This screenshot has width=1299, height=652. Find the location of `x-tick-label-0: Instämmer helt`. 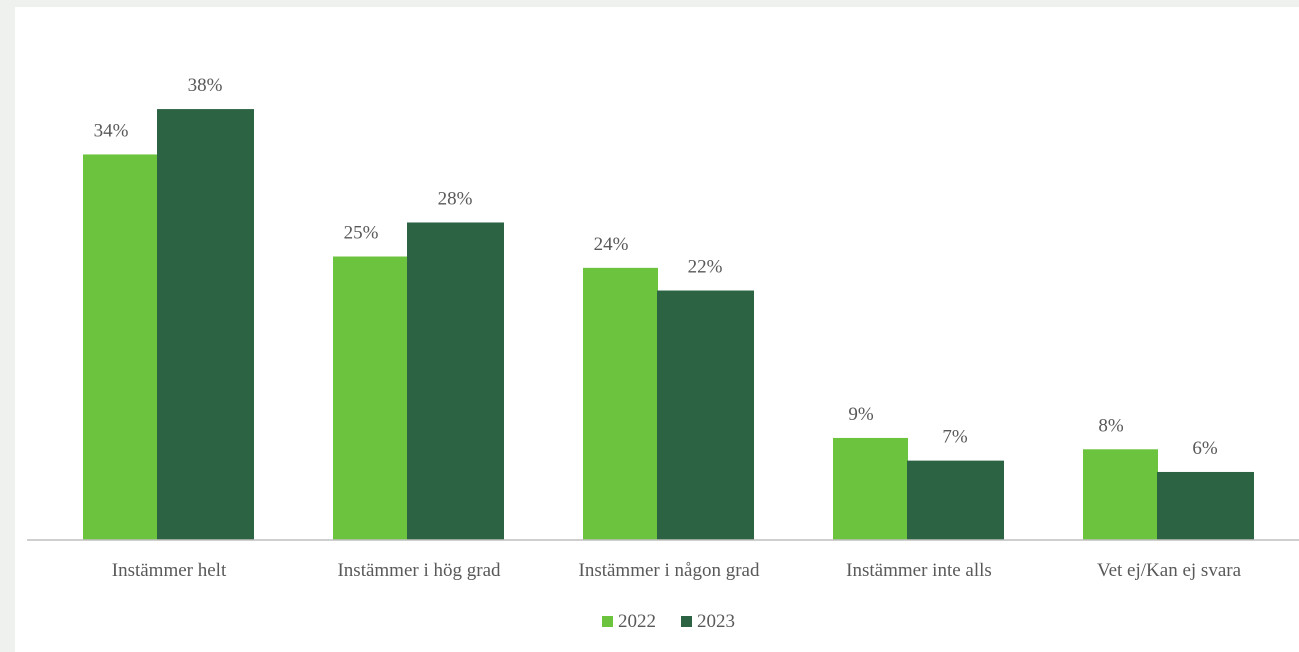

x-tick-label-0: Instämmer helt is located at coordinates (169, 570).